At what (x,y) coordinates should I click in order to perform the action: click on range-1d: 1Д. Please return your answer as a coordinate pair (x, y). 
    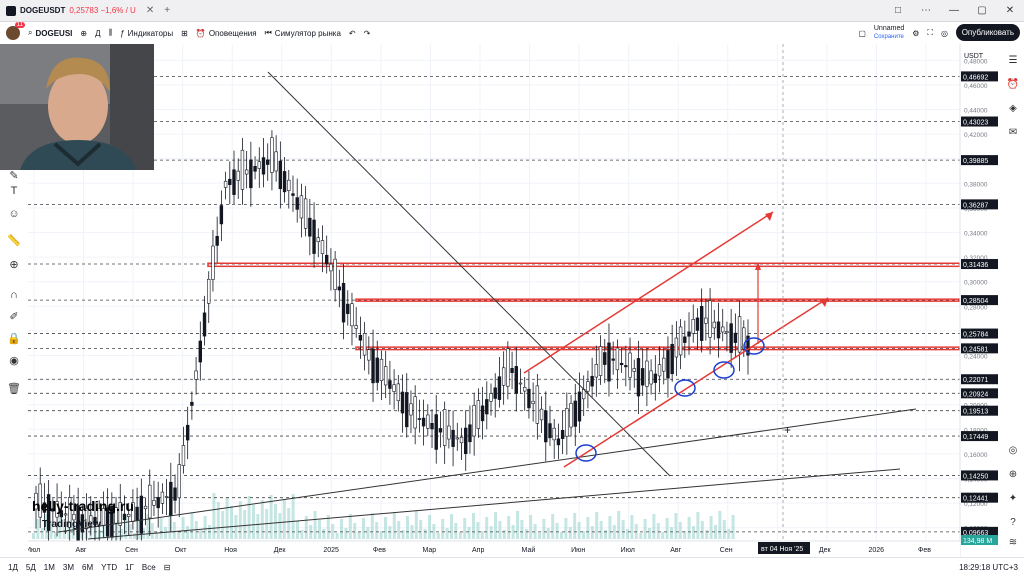
    Looking at the image, I should click on (13, 567).